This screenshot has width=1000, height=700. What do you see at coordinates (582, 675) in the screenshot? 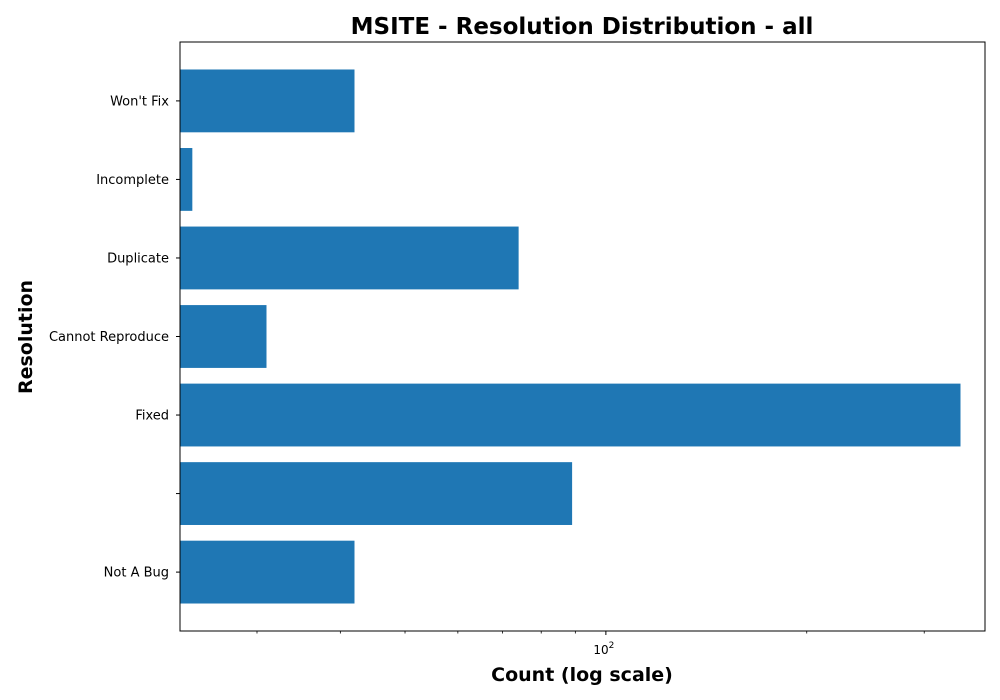
I see `x-axis-label: Count (log scale)` at bounding box center [582, 675].